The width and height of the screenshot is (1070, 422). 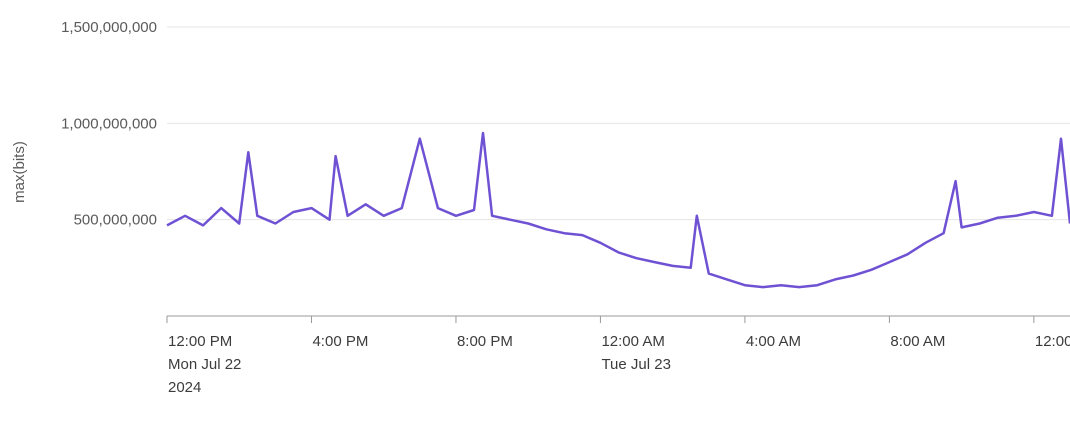 What do you see at coordinates (204, 364) in the screenshot?
I see `x-tick-date: Mon Jul 22` at bounding box center [204, 364].